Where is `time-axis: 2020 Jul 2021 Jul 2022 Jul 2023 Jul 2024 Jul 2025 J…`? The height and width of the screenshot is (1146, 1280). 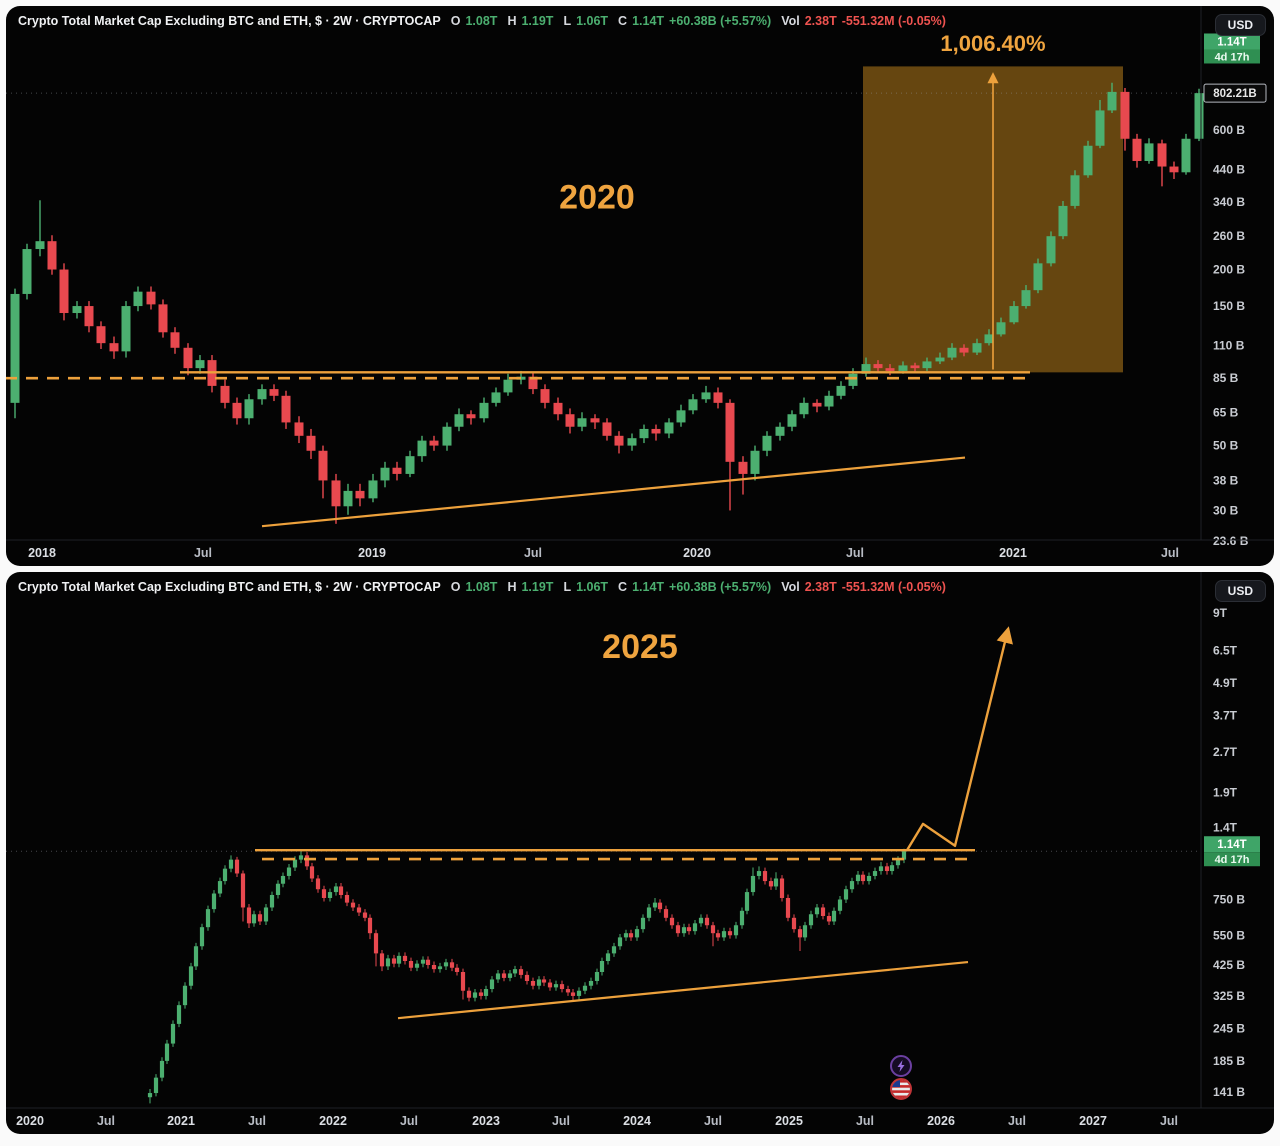
time-axis: 2020 Jul 2021 Jul 2022 Jul 2023 Jul 2024 Jul 2025 J… is located at coordinates (597, 1121).